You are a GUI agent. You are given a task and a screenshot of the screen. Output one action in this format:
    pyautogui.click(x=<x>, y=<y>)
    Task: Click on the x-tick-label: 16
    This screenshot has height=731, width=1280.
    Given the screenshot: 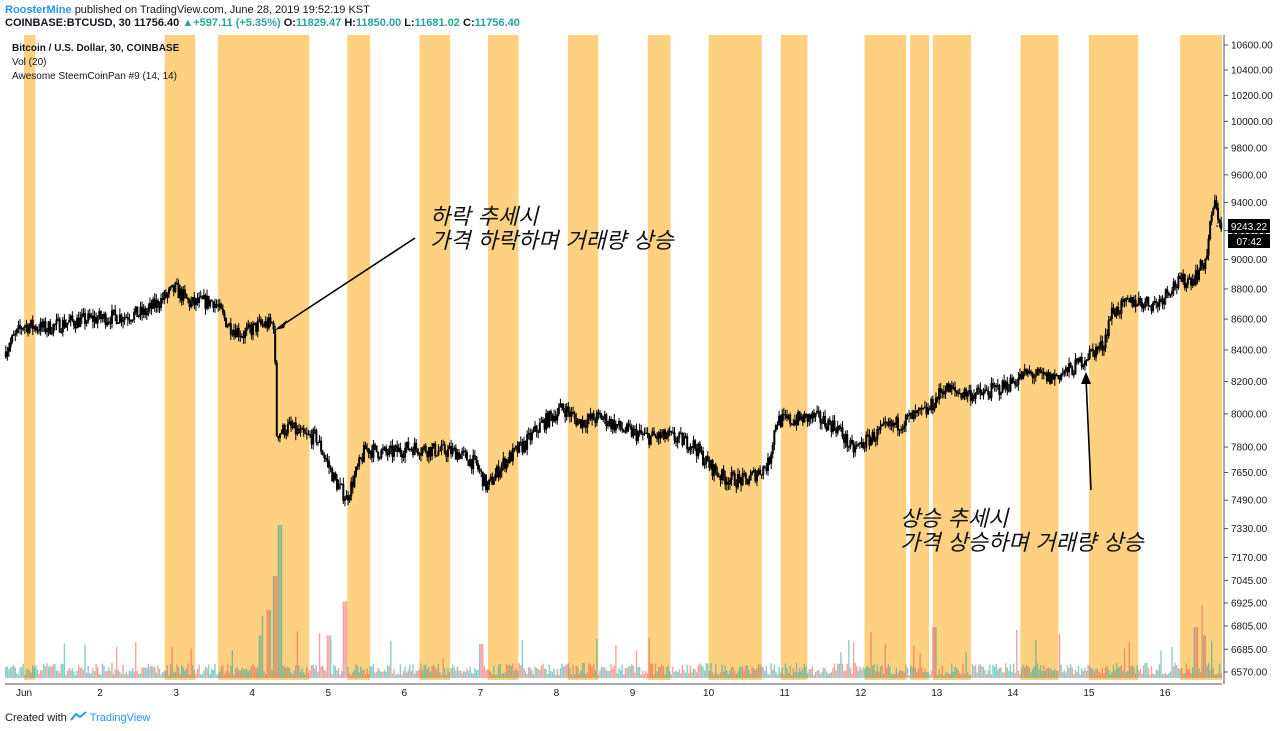 What is the action you would take?
    pyautogui.click(x=1165, y=693)
    